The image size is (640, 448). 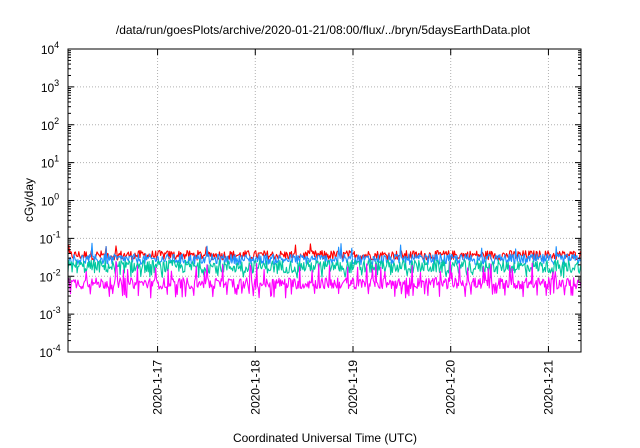 What do you see at coordinates (50, 124) in the screenshot?
I see `y-tick-label: 10²` at bounding box center [50, 124].